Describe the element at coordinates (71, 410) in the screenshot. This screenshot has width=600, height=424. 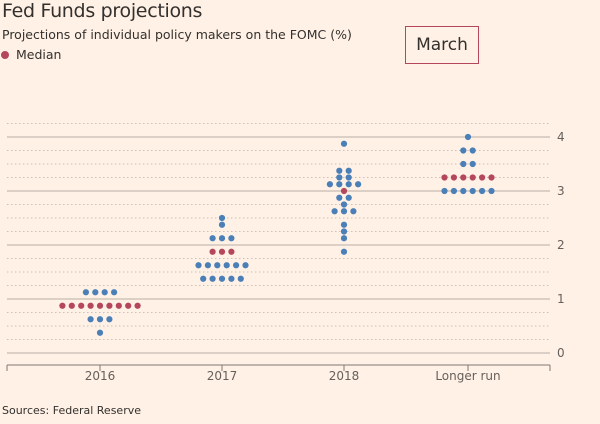
I see `source-note: Sources: Federal Reserve` at that location.